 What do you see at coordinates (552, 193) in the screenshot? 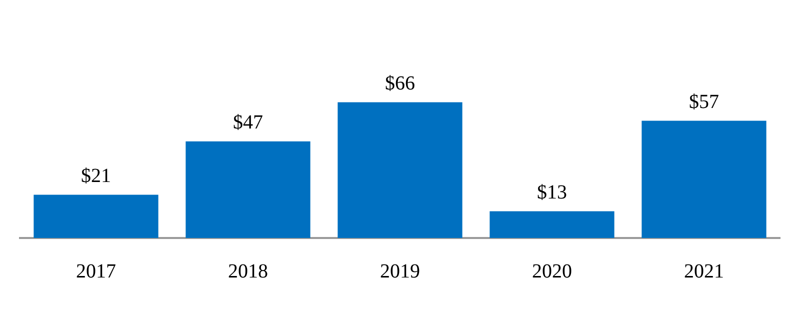
I see `data-label: $13` at bounding box center [552, 193].